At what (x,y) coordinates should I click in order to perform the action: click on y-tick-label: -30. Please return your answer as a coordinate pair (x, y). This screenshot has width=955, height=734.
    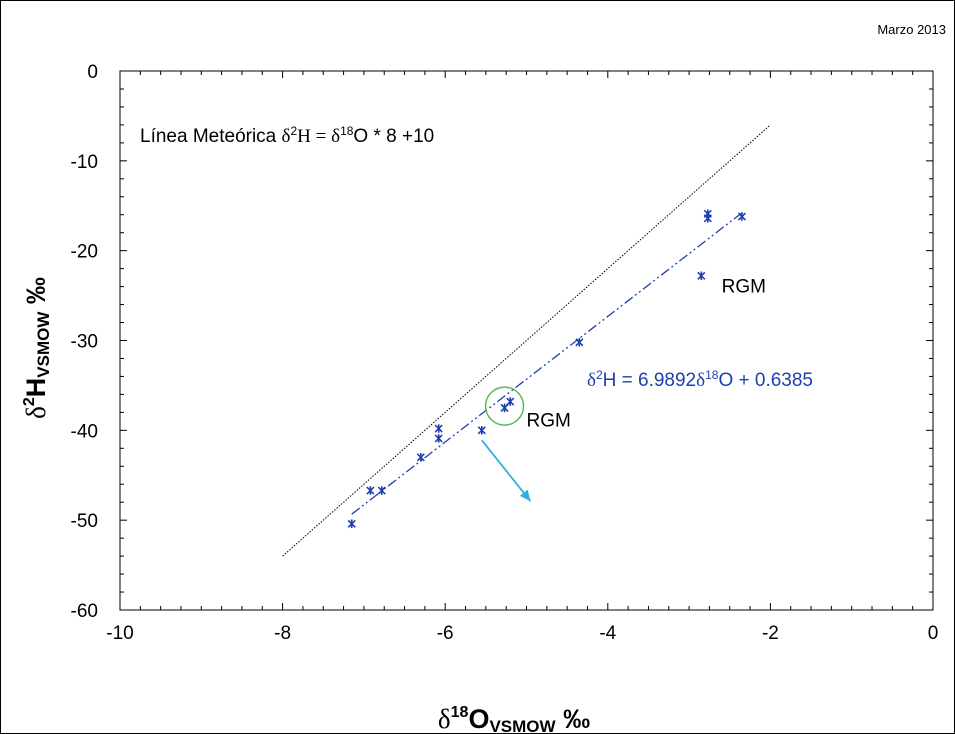
    Looking at the image, I should click on (84, 342).